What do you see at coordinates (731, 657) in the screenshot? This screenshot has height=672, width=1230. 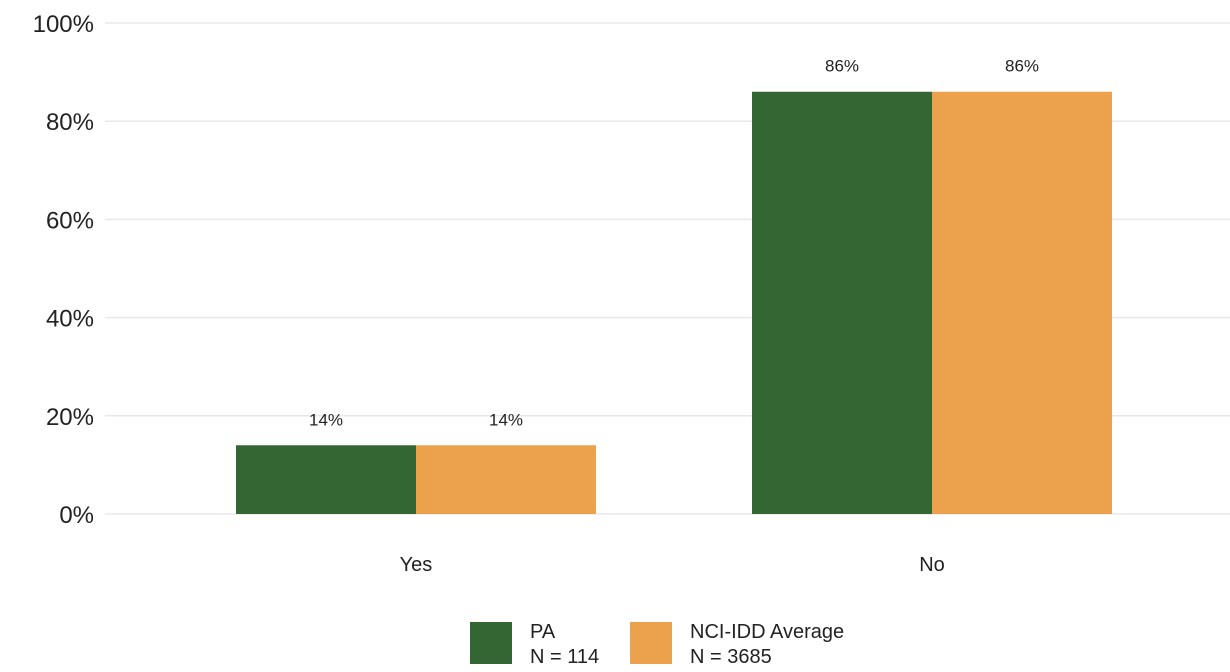 I see `legend-sublabel: N = 3685` at bounding box center [731, 657].